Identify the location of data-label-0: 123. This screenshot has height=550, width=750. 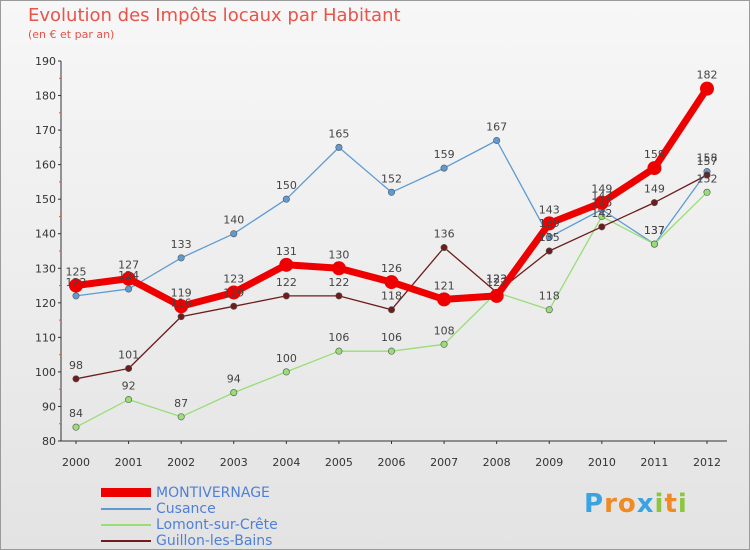
(233, 278).